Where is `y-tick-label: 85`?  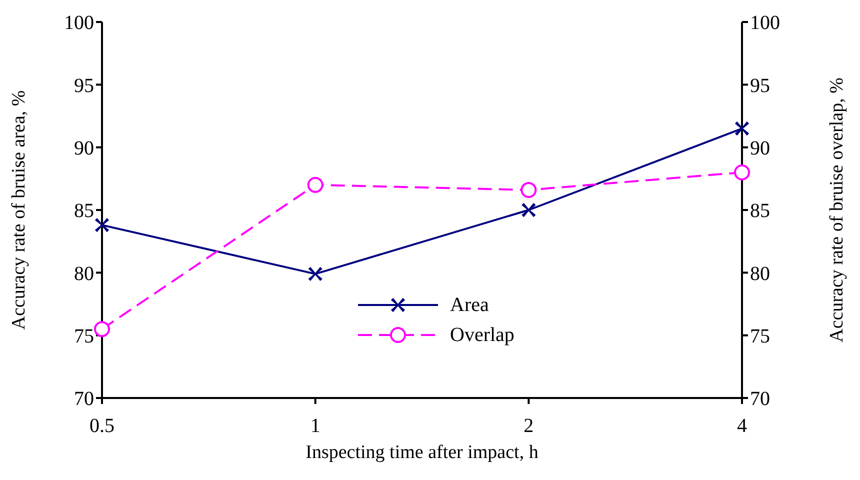 y-tick-label: 85 is located at coordinates (84, 211).